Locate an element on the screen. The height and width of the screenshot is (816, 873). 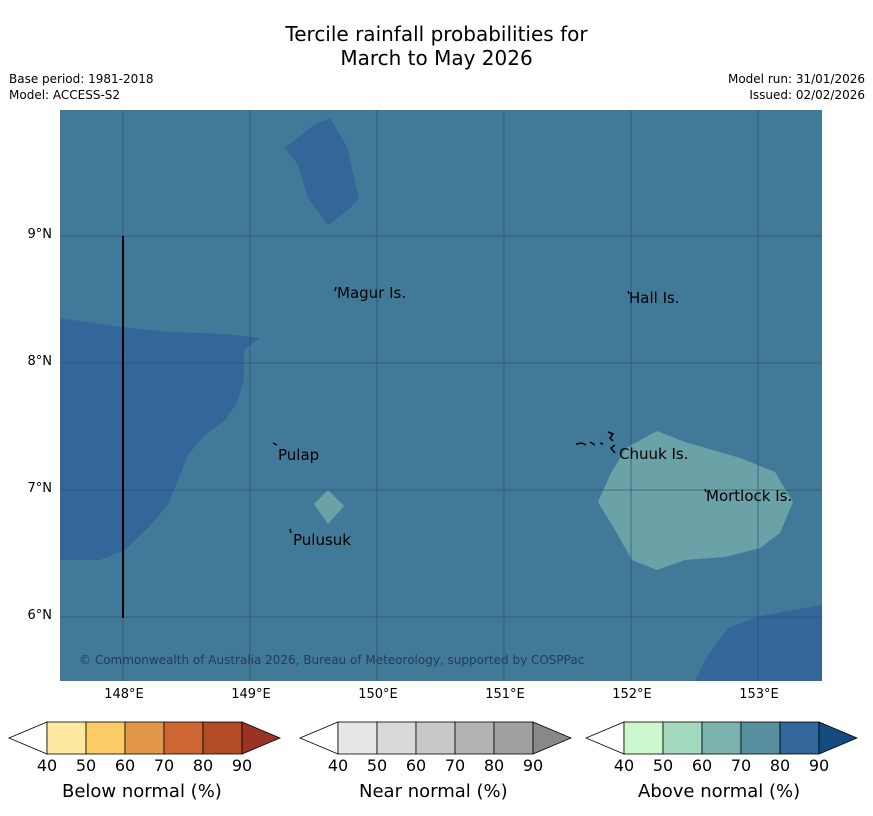
lon-tick-150: 150°E is located at coordinates (378, 694).